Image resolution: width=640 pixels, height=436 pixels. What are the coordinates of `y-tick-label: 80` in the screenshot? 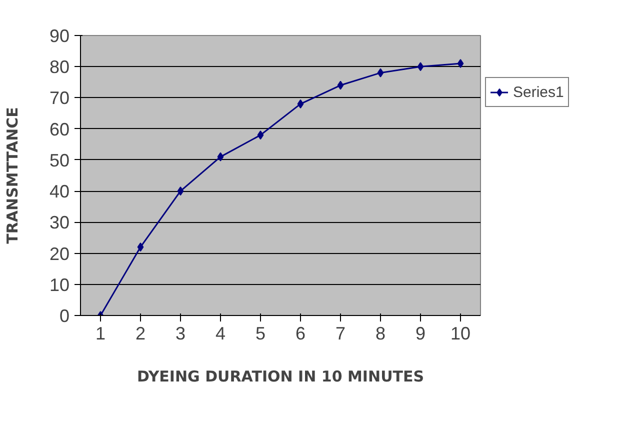 It's located at (59, 67).